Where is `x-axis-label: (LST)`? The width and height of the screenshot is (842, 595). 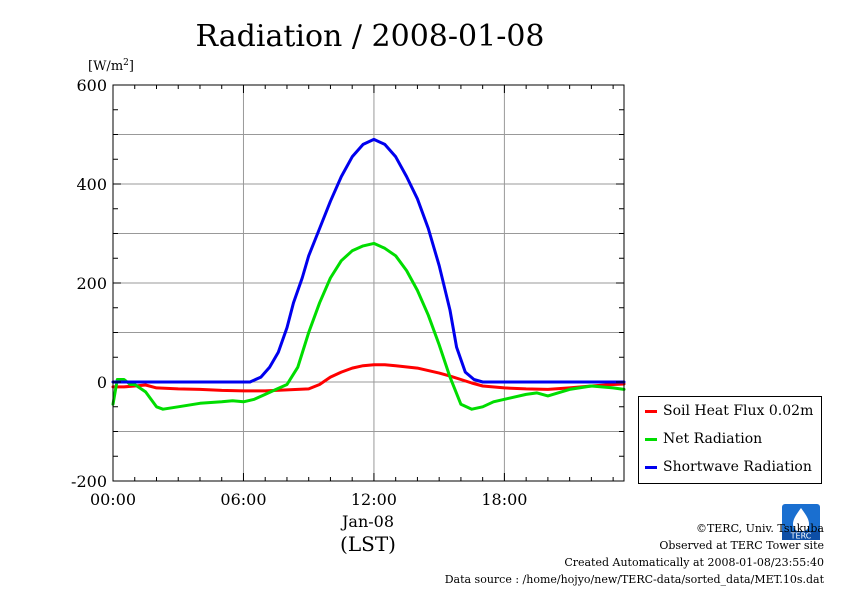
x-axis-label: (LST) is located at coordinates (368, 544).